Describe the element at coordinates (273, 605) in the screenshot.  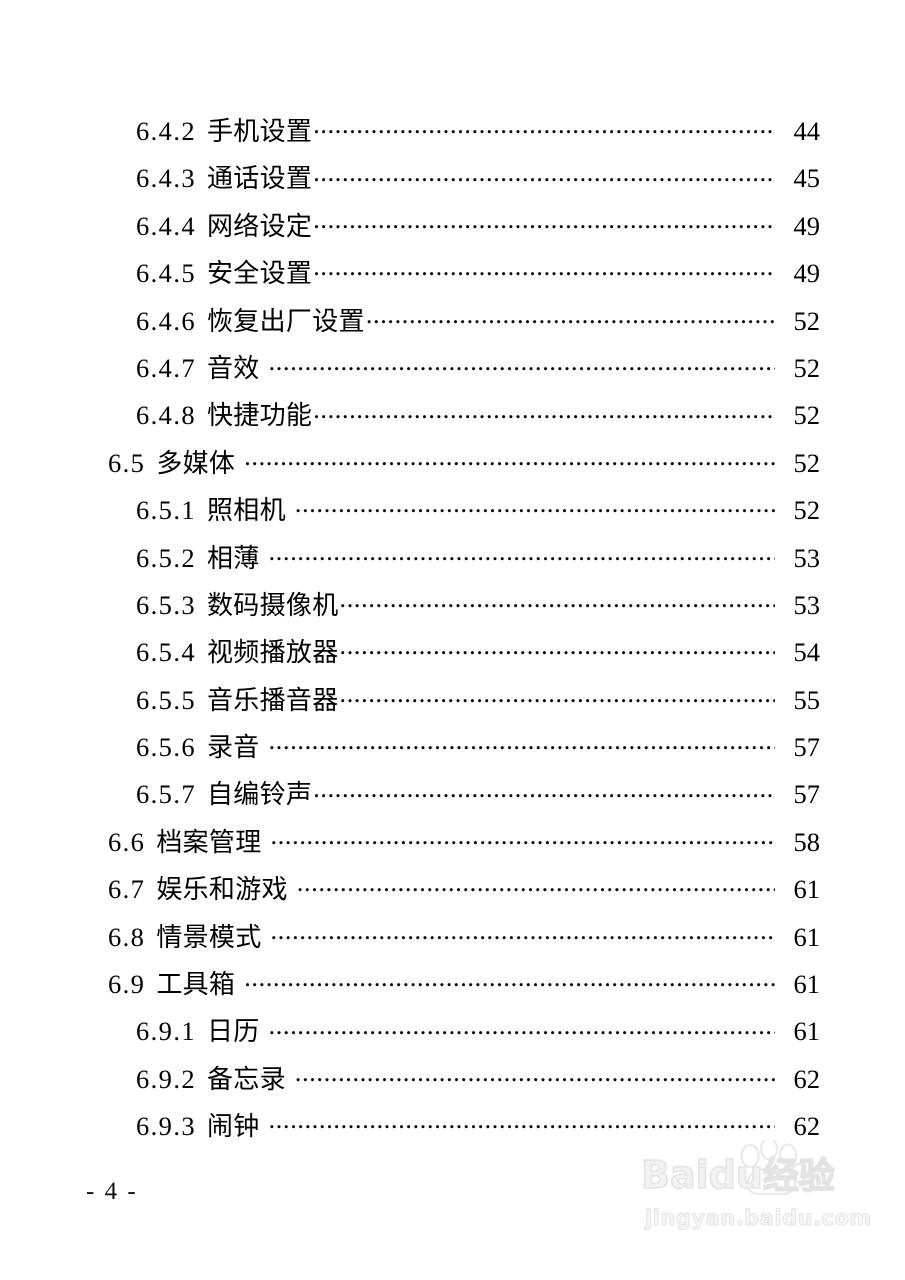
I see `toc-entry-title: 数码摄像机` at that location.